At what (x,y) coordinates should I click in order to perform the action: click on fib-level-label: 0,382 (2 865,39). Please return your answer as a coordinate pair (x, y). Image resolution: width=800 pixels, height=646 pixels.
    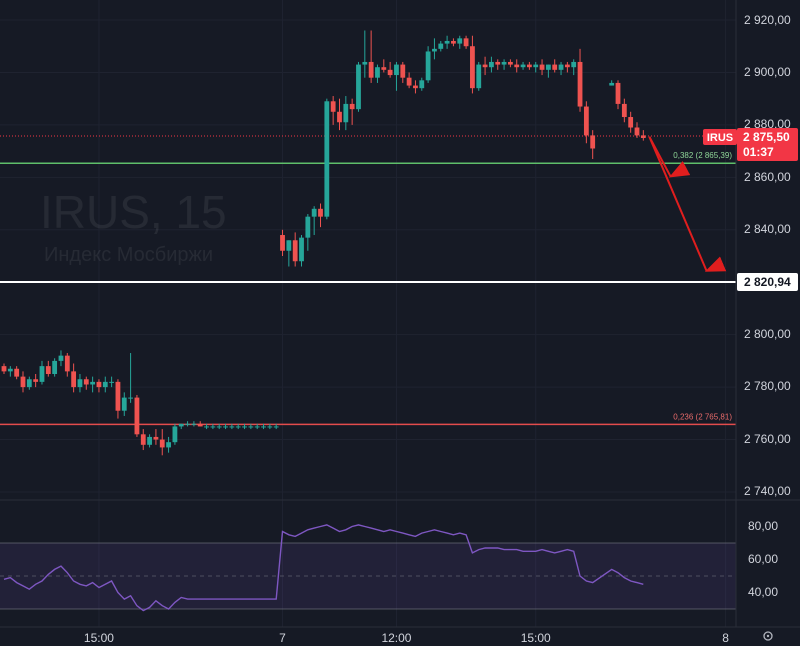
    Looking at the image, I should click on (702, 155).